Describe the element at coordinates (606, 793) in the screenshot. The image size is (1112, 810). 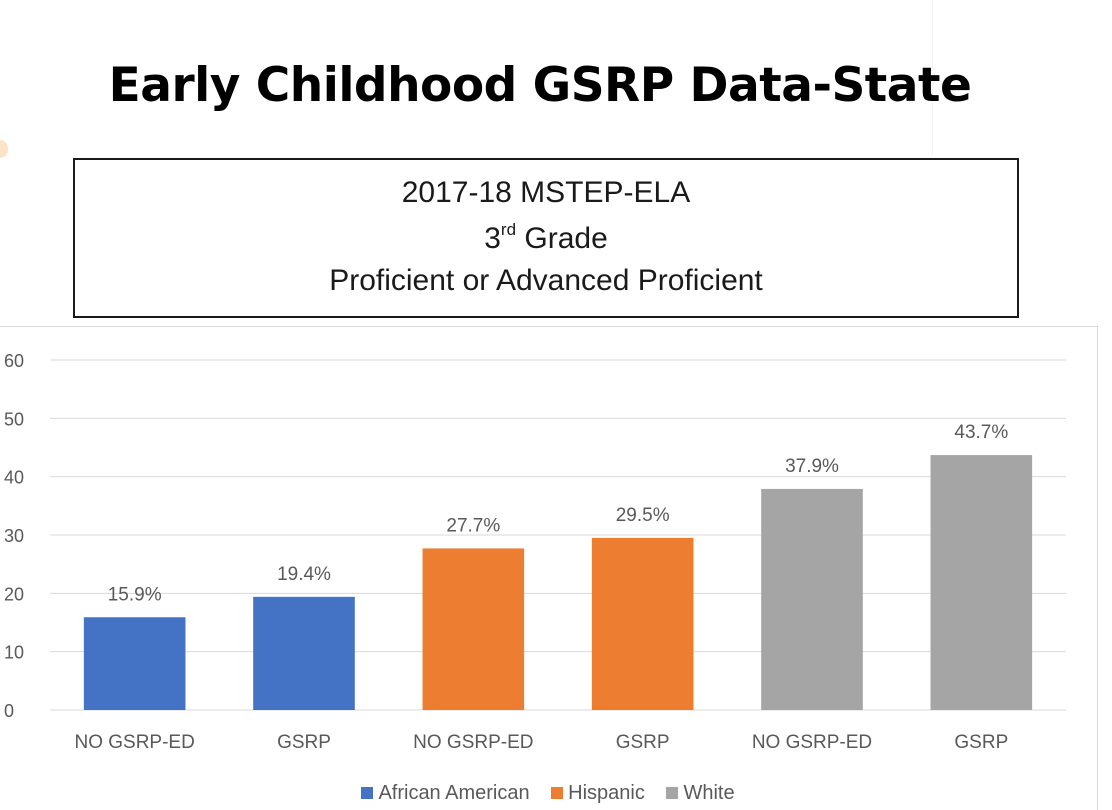
I see `legend-label-hispanic: Hispanic` at that location.